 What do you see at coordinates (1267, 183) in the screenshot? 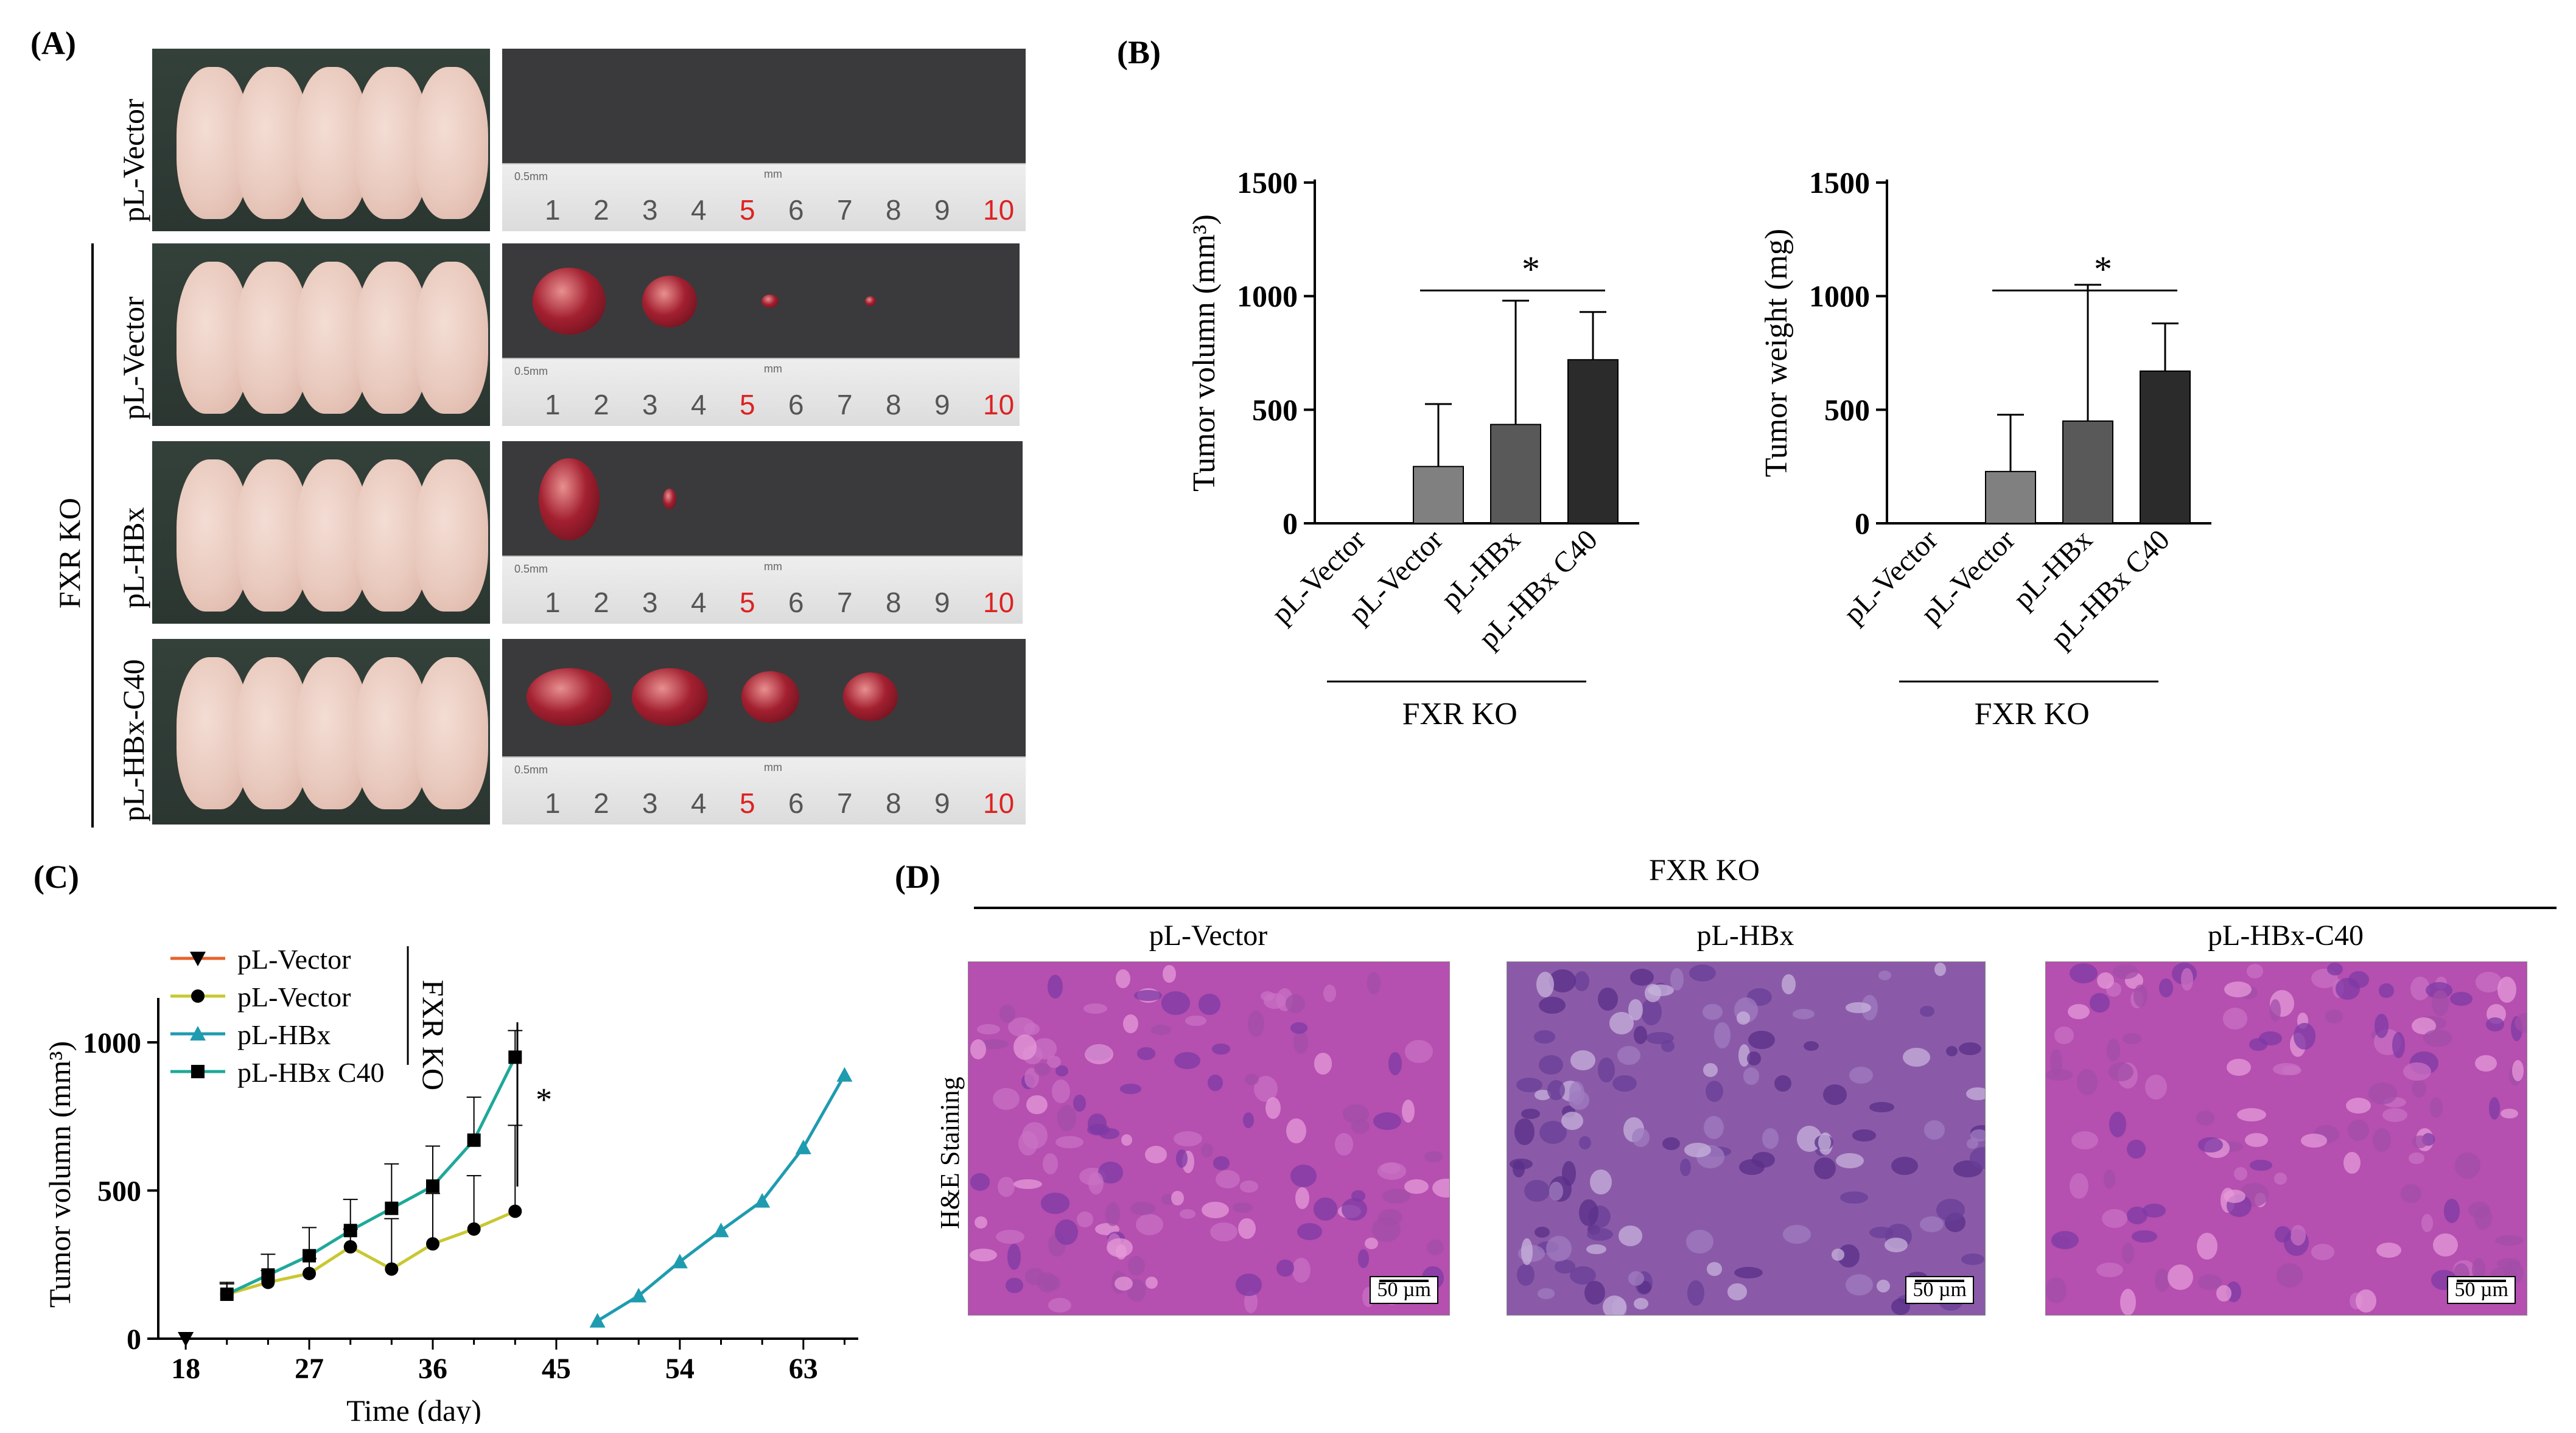
I see `volume-y-tick-label: 1500` at bounding box center [1267, 183].